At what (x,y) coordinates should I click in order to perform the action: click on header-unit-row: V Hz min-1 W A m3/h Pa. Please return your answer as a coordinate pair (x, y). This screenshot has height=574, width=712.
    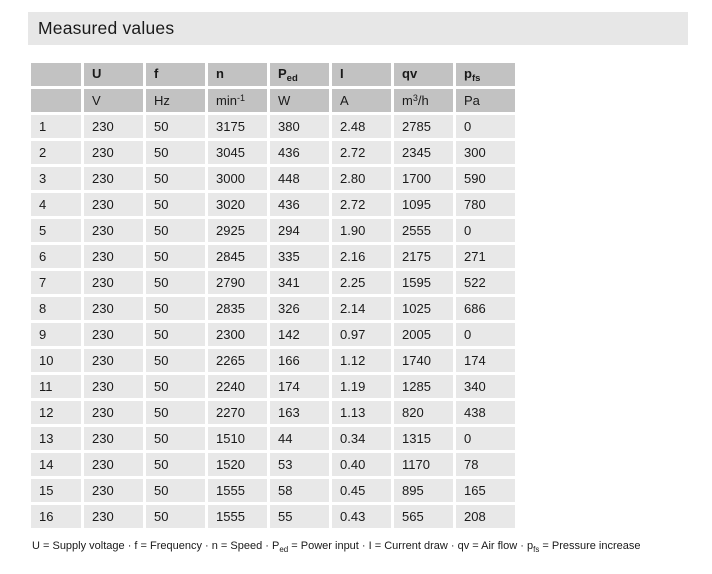
    Looking at the image, I should click on (273, 100).